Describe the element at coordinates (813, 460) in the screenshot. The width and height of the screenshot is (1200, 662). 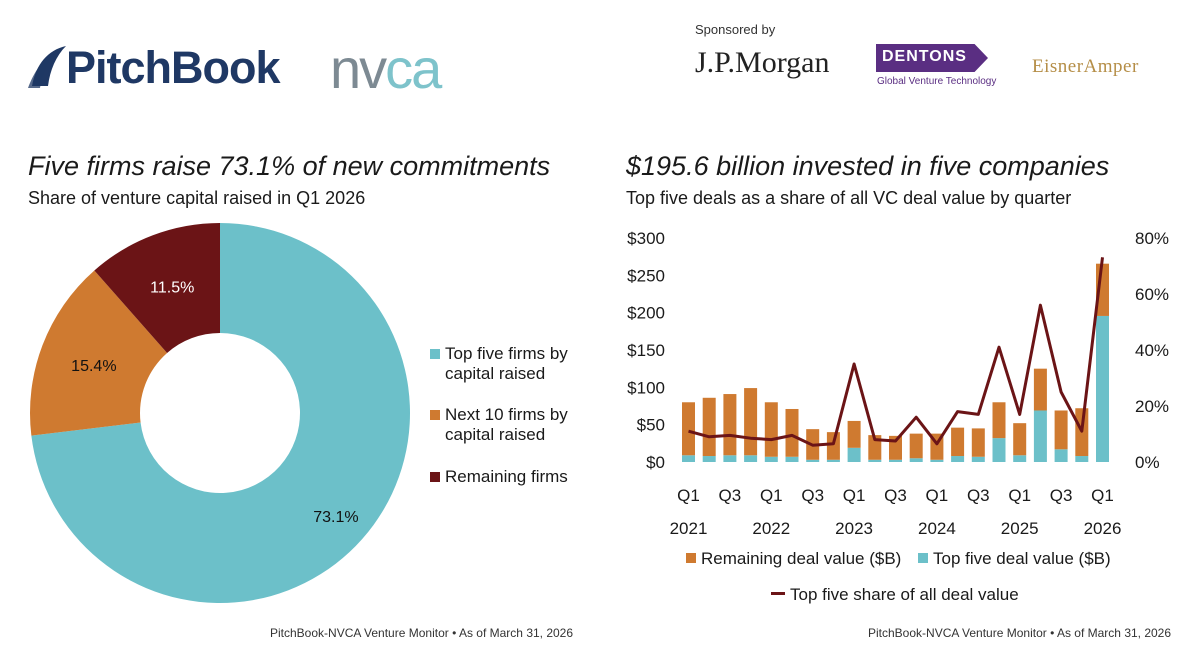
I see `bar-top-five-2022-q3` at that location.